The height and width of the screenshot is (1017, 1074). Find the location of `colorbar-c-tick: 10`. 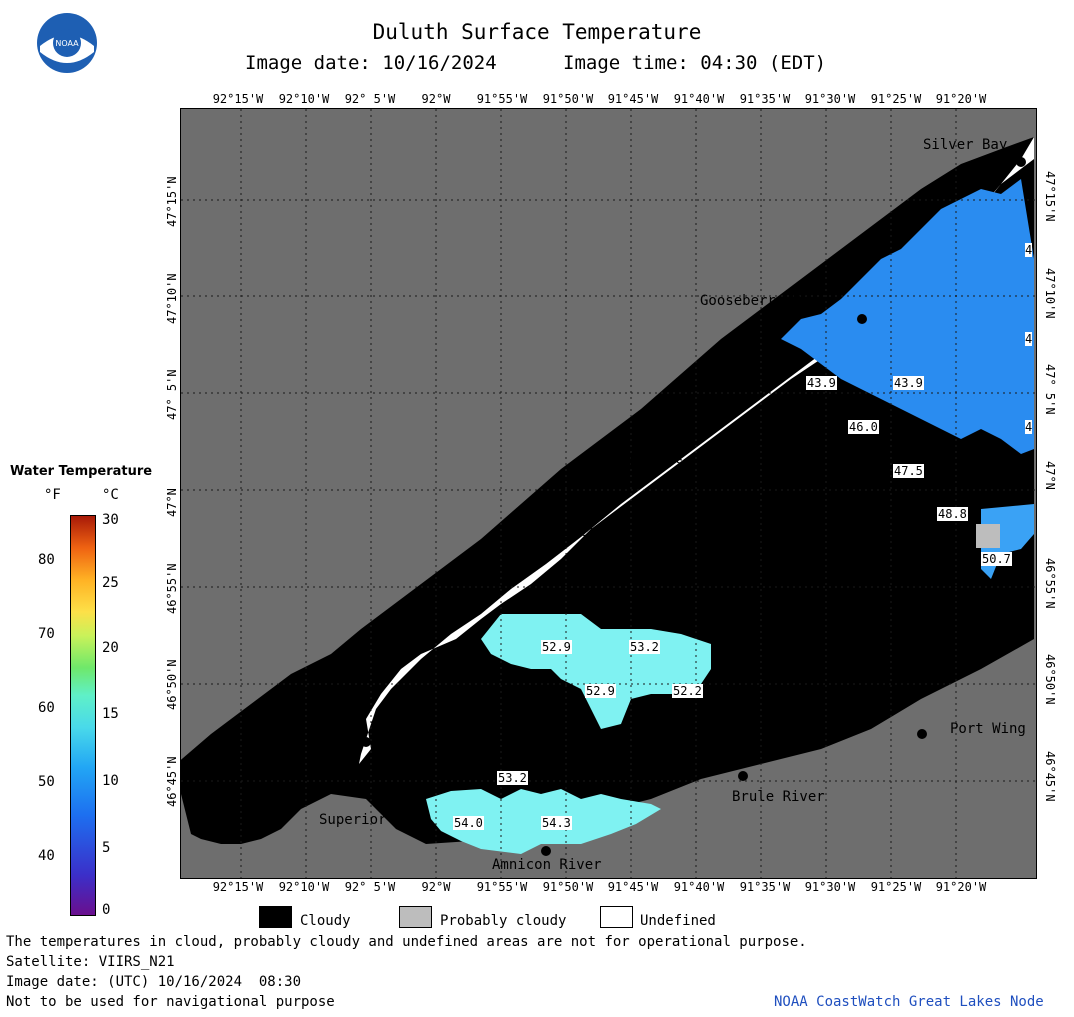

colorbar-c-tick: 10 is located at coordinates (110, 781).